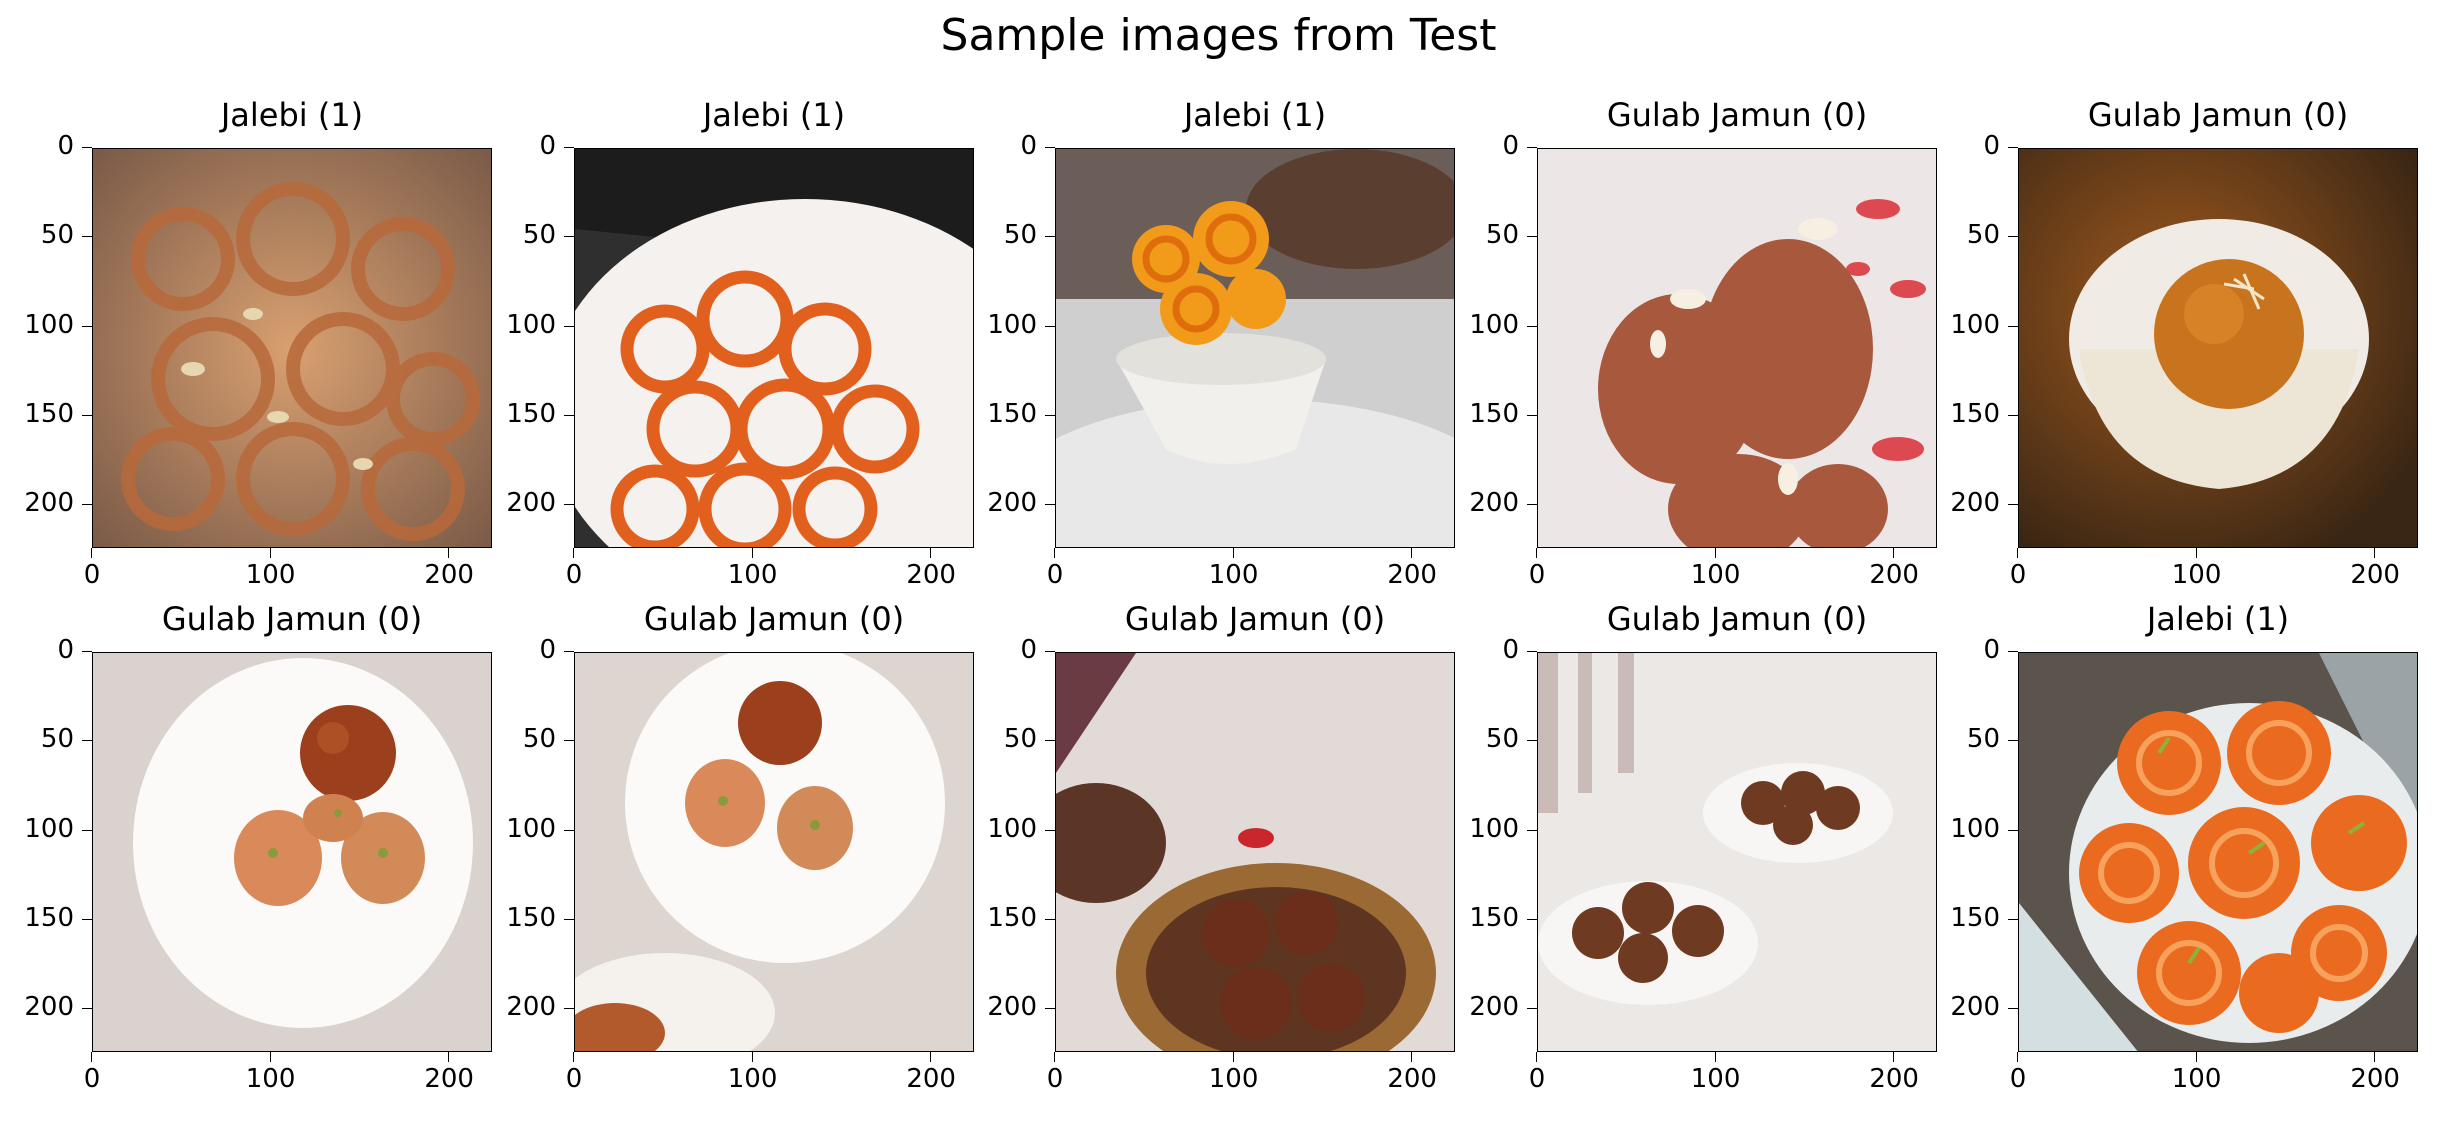 This screenshot has height=1121, width=2437. I want to click on panel-8: Gulab Jamun (0) 0 50 100 150 200 0 100 200, so click(1221, 847).